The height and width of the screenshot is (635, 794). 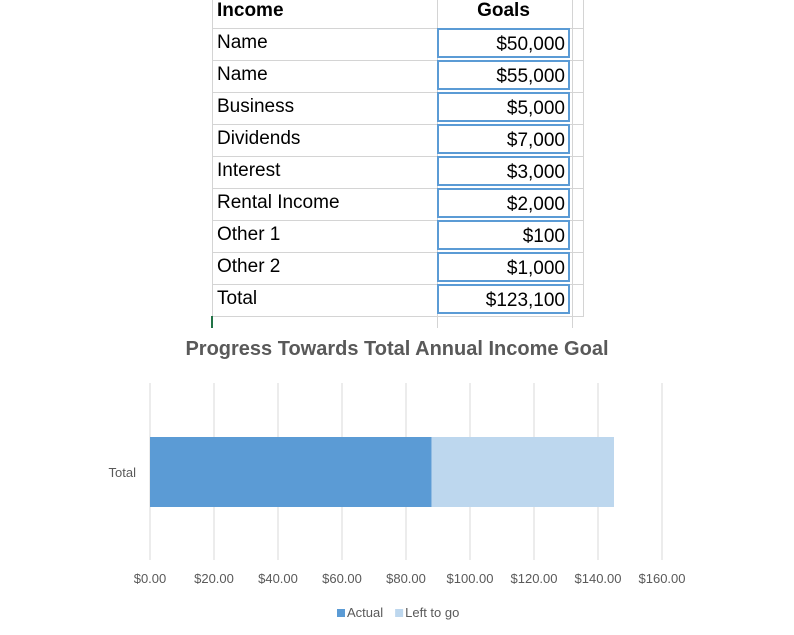 I want to click on x-tick-label: $0.00, so click(x=150, y=578).